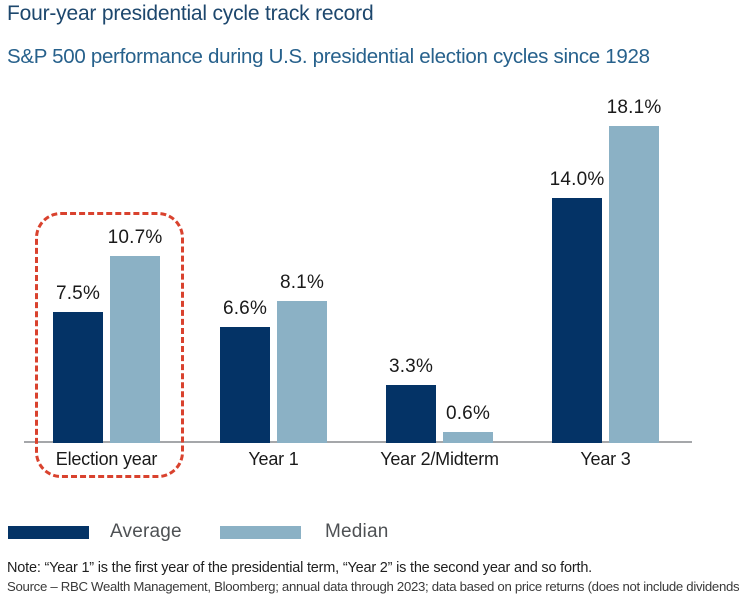 The height and width of the screenshot is (602, 739). I want to click on bar-value-label: 3.3%, so click(411, 366).